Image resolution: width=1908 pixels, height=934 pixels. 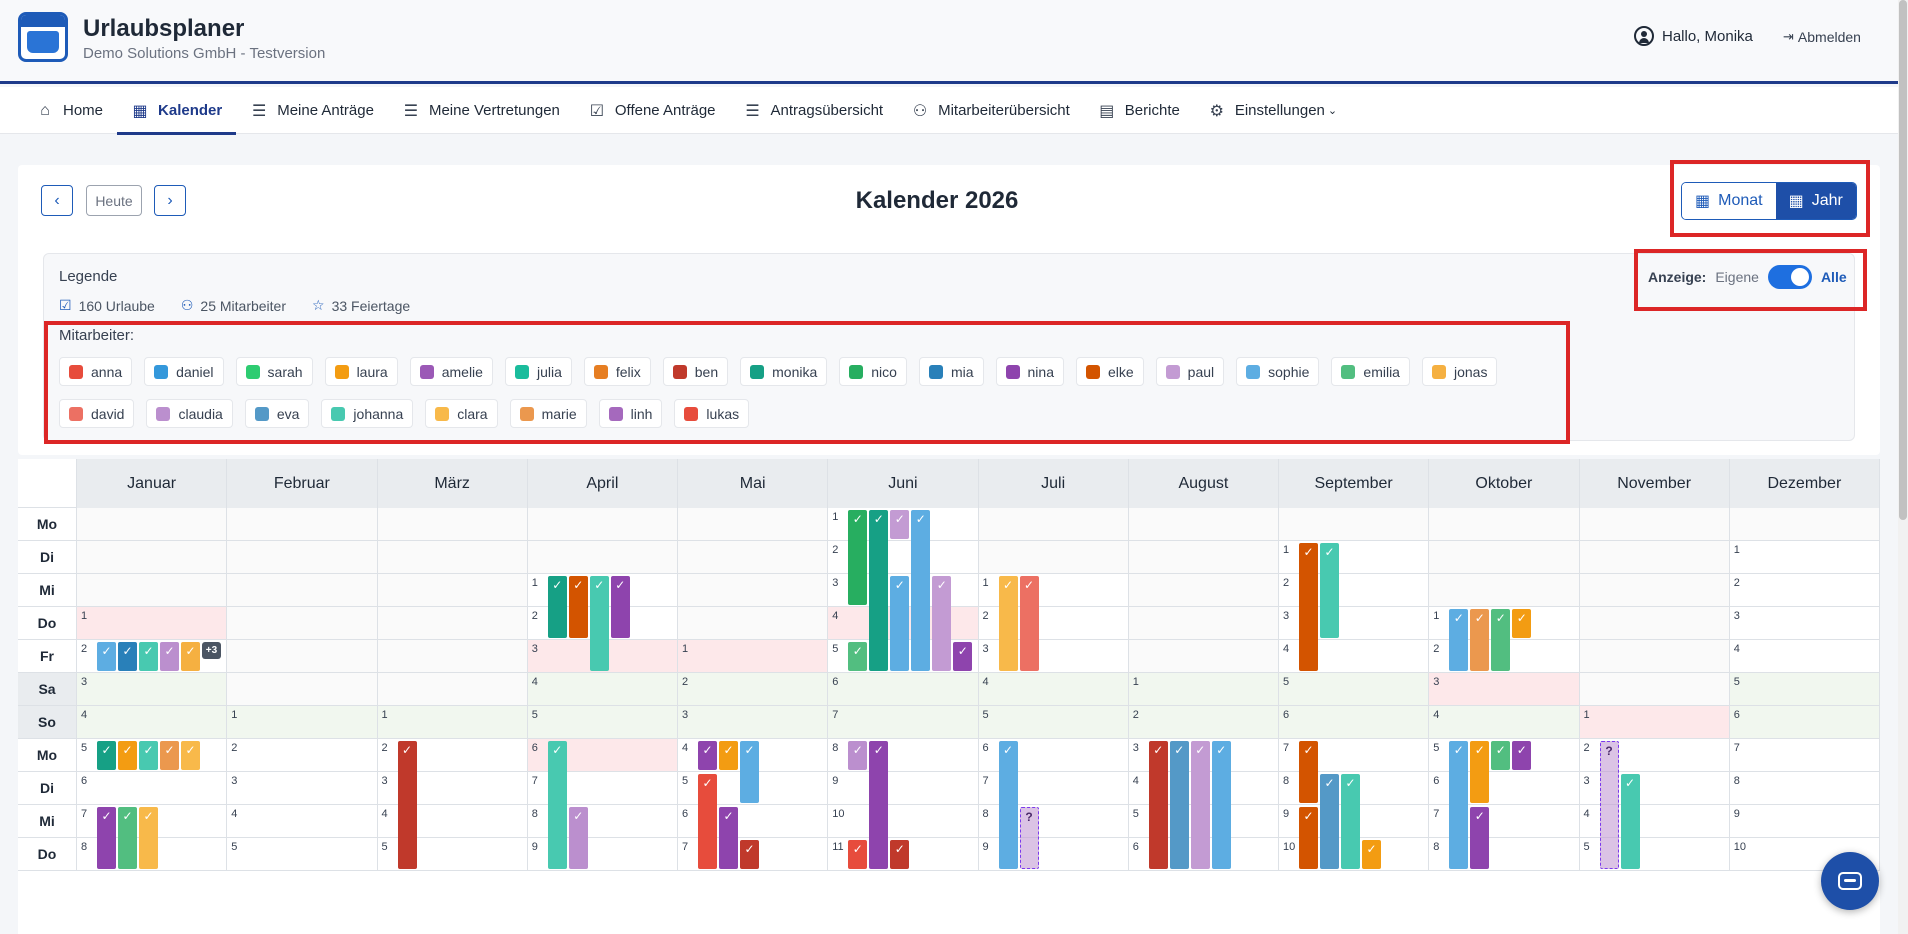 What do you see at coordinates (170, 200) in the screenshot?
I see `next-year-button: ›` at bounding box center [170, 200].